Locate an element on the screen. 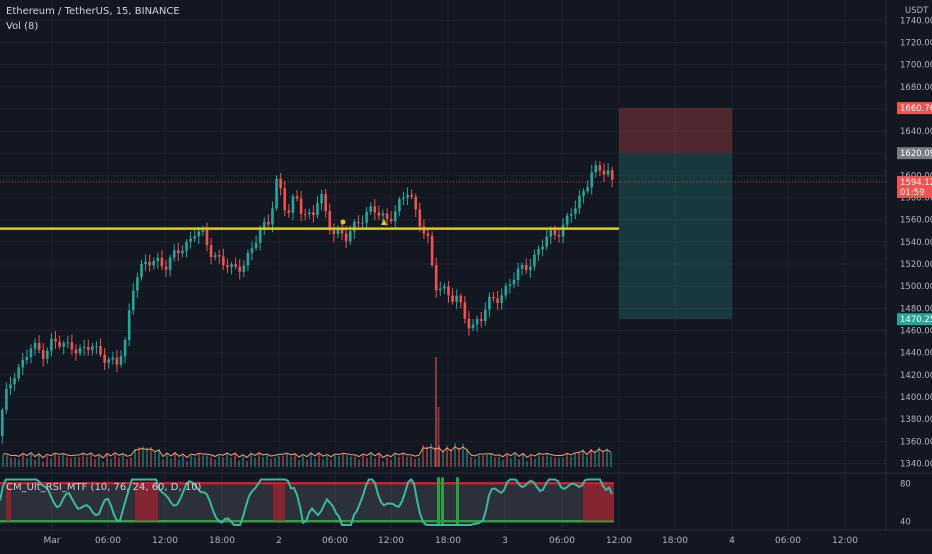  entry-price-tag-bg is located at coordinates (914, 153).